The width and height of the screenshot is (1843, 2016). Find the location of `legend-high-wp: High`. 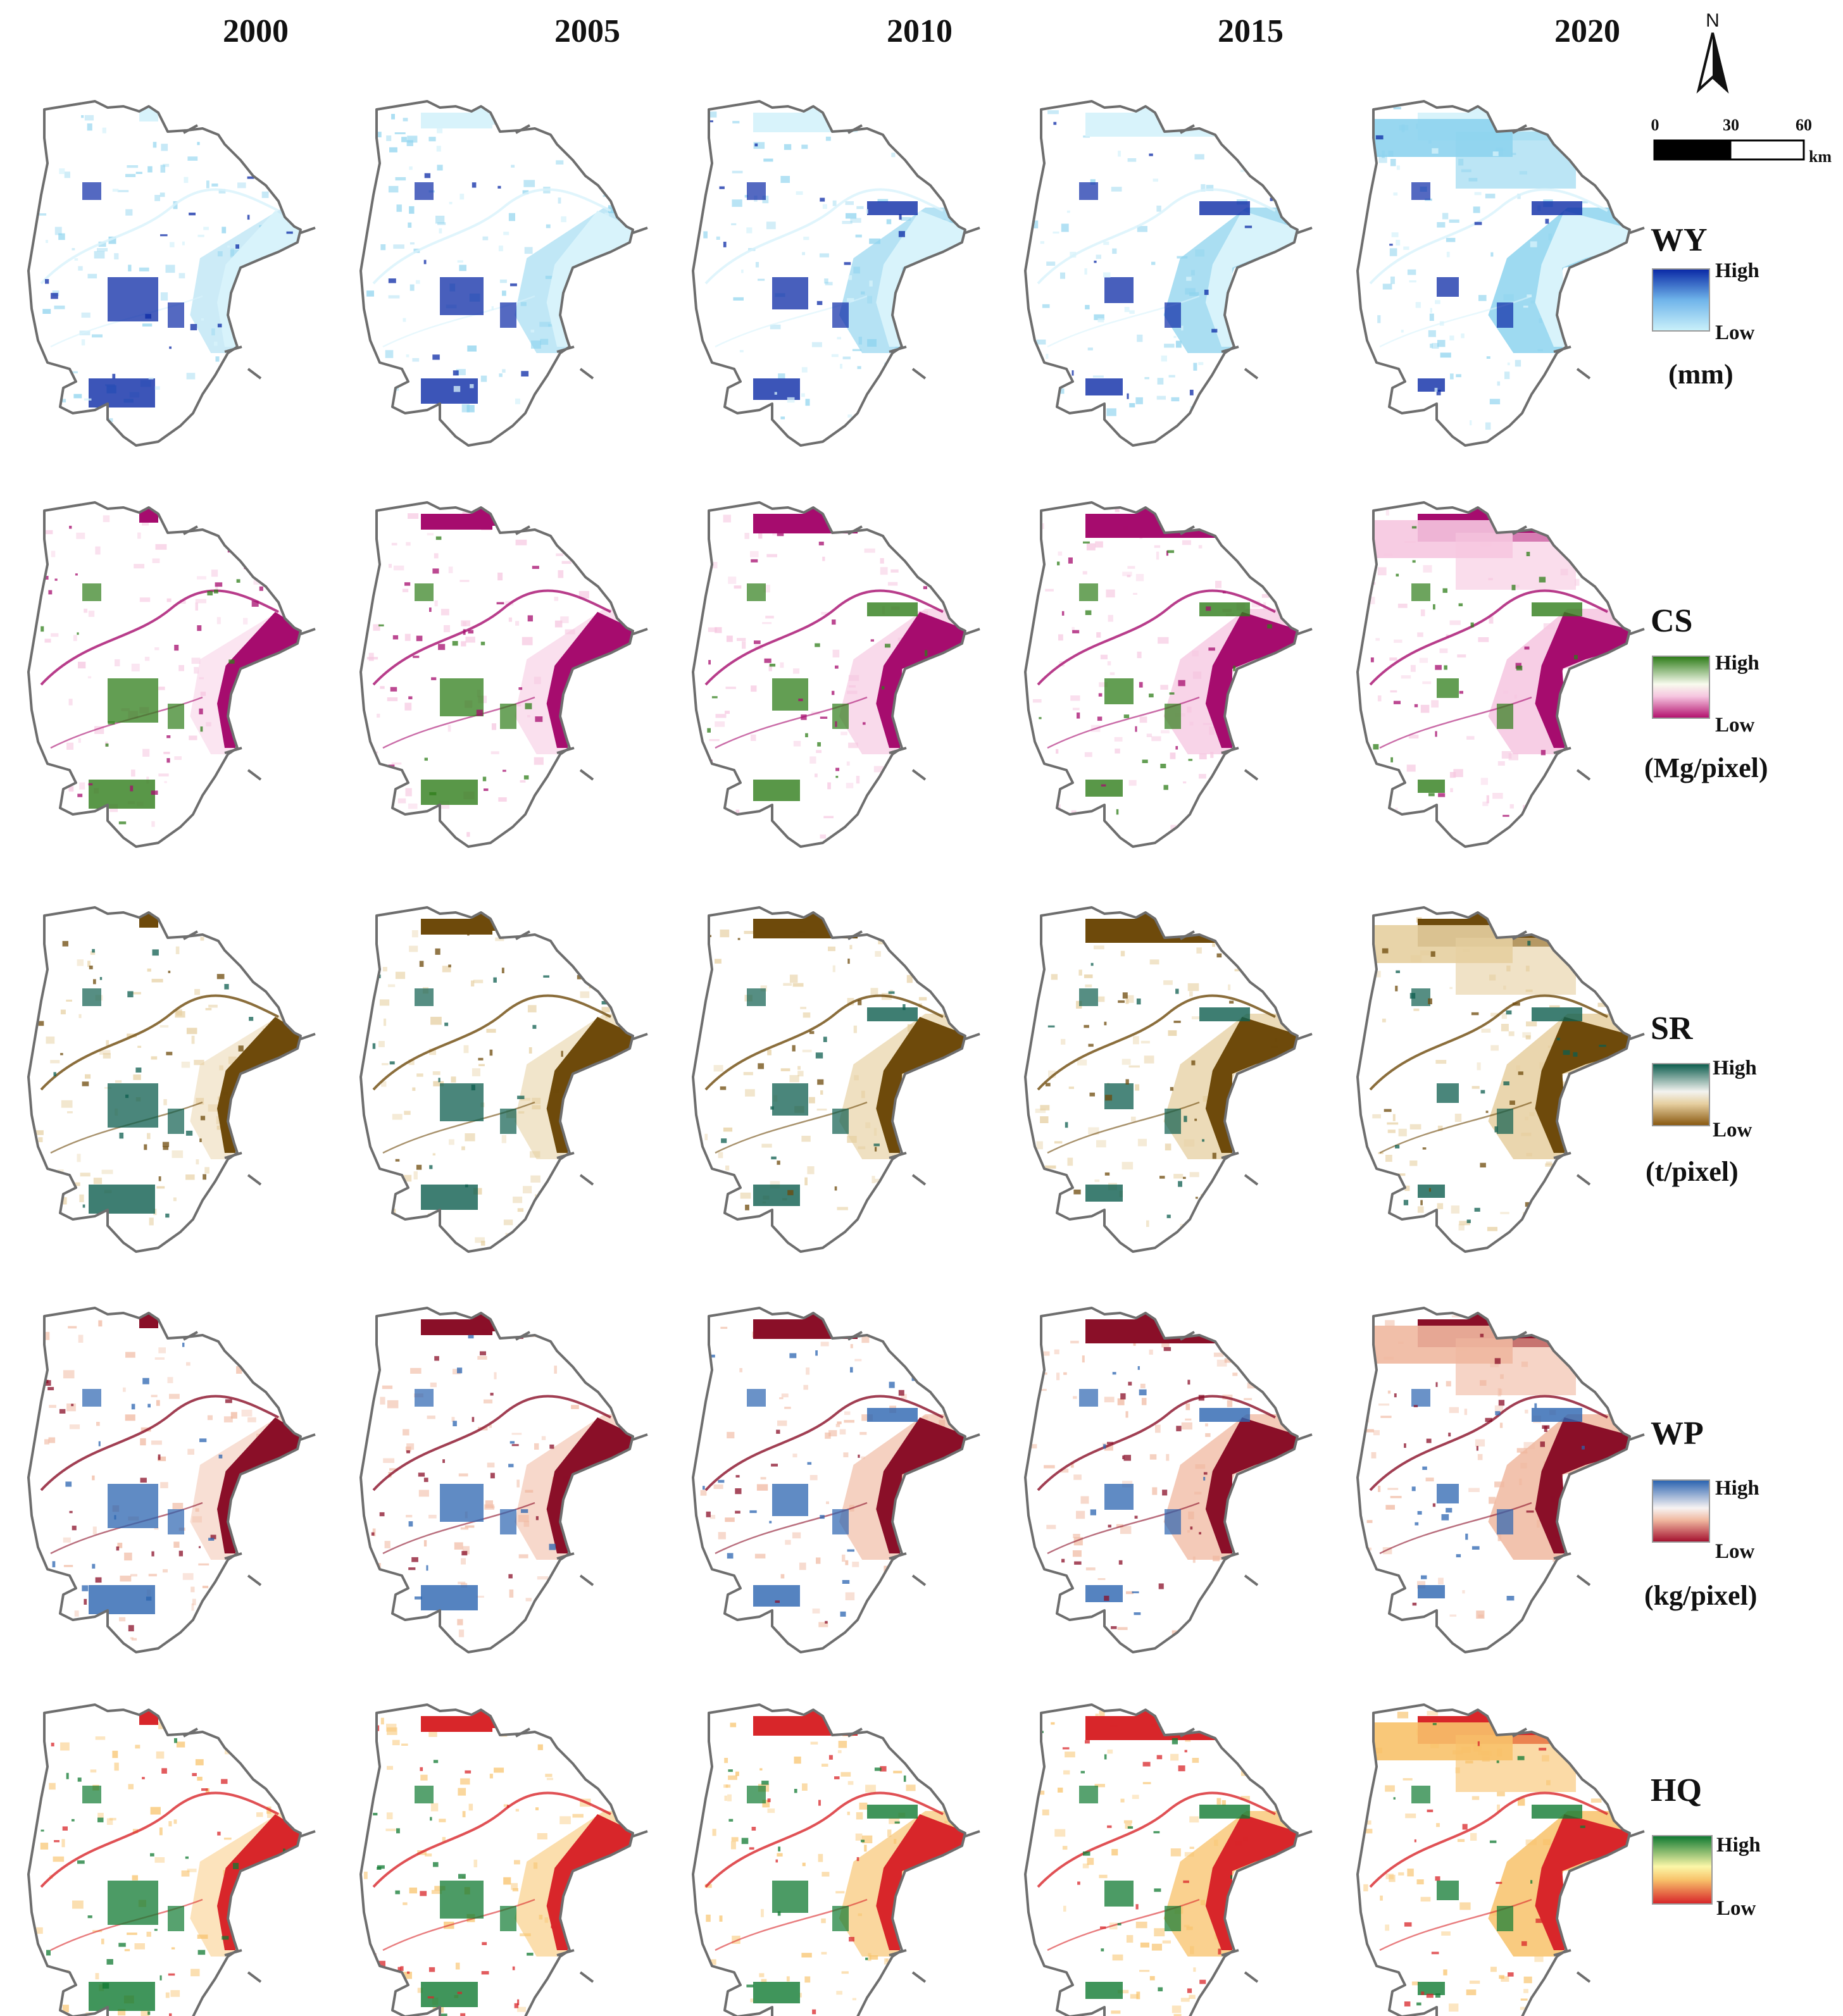

legend-high-wp: High is located at coordinates (1737, 1488).